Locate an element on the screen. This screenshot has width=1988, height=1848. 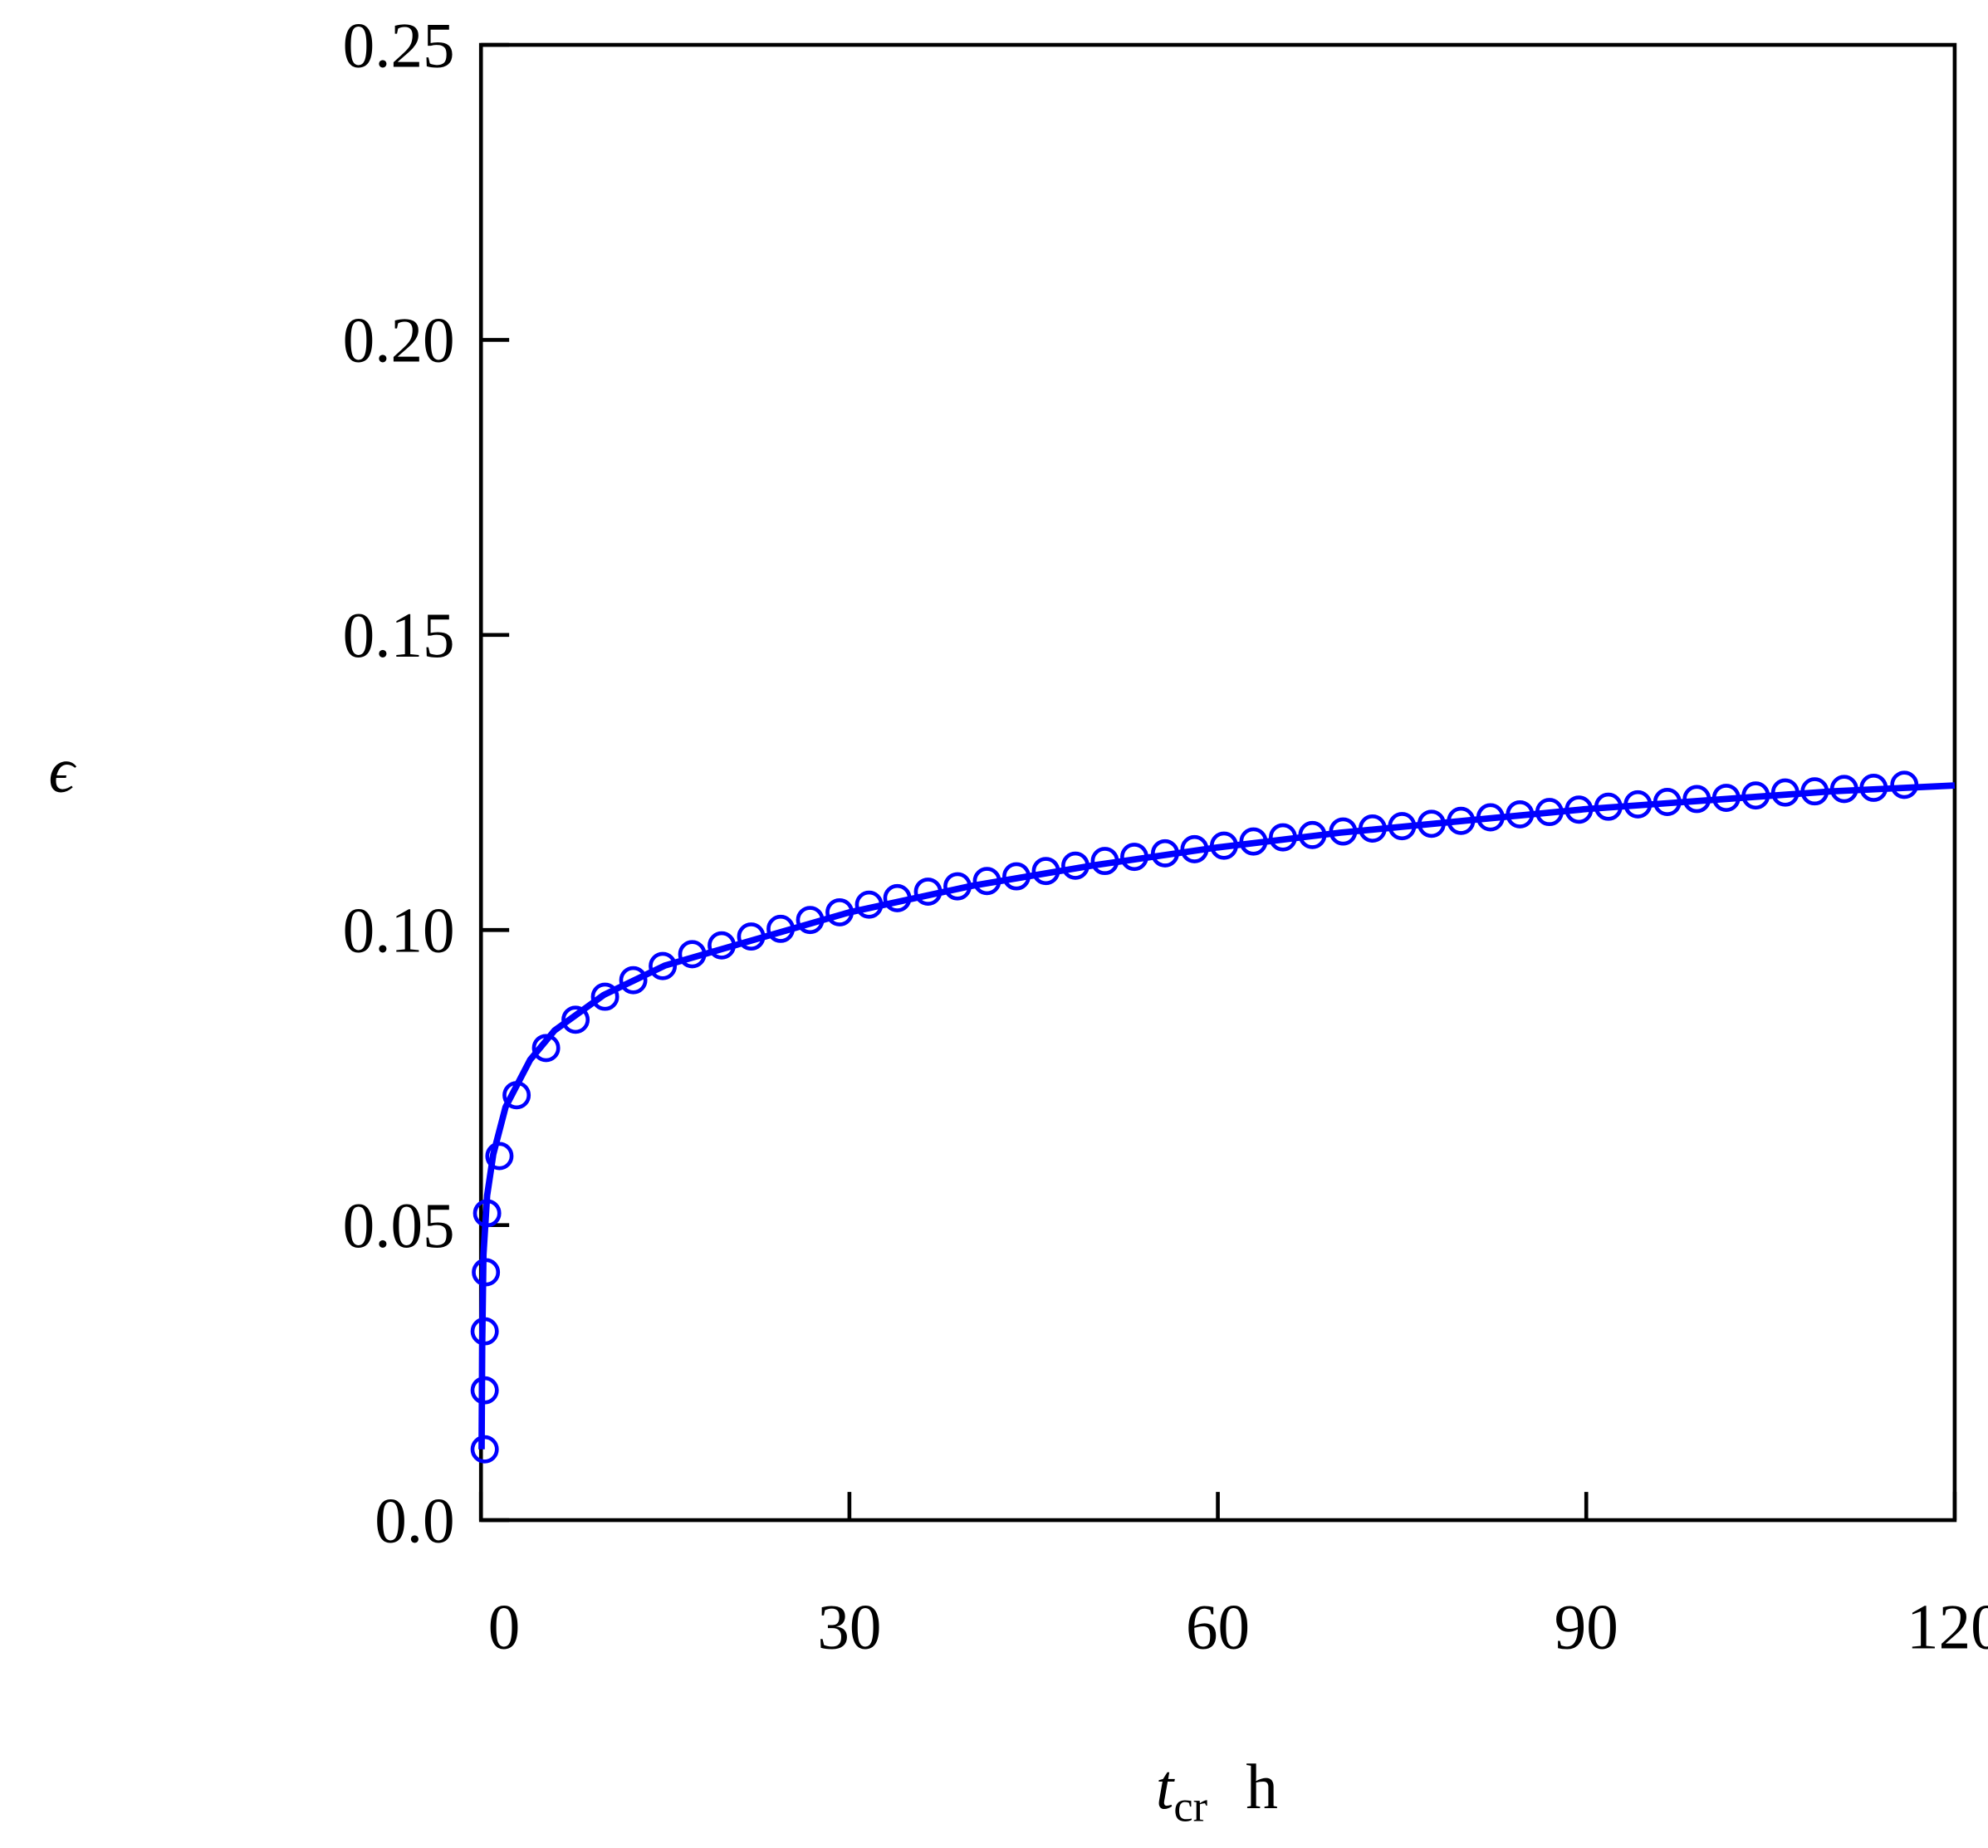
y-tick-label: 0.10 is located at coordinates (399, 930).